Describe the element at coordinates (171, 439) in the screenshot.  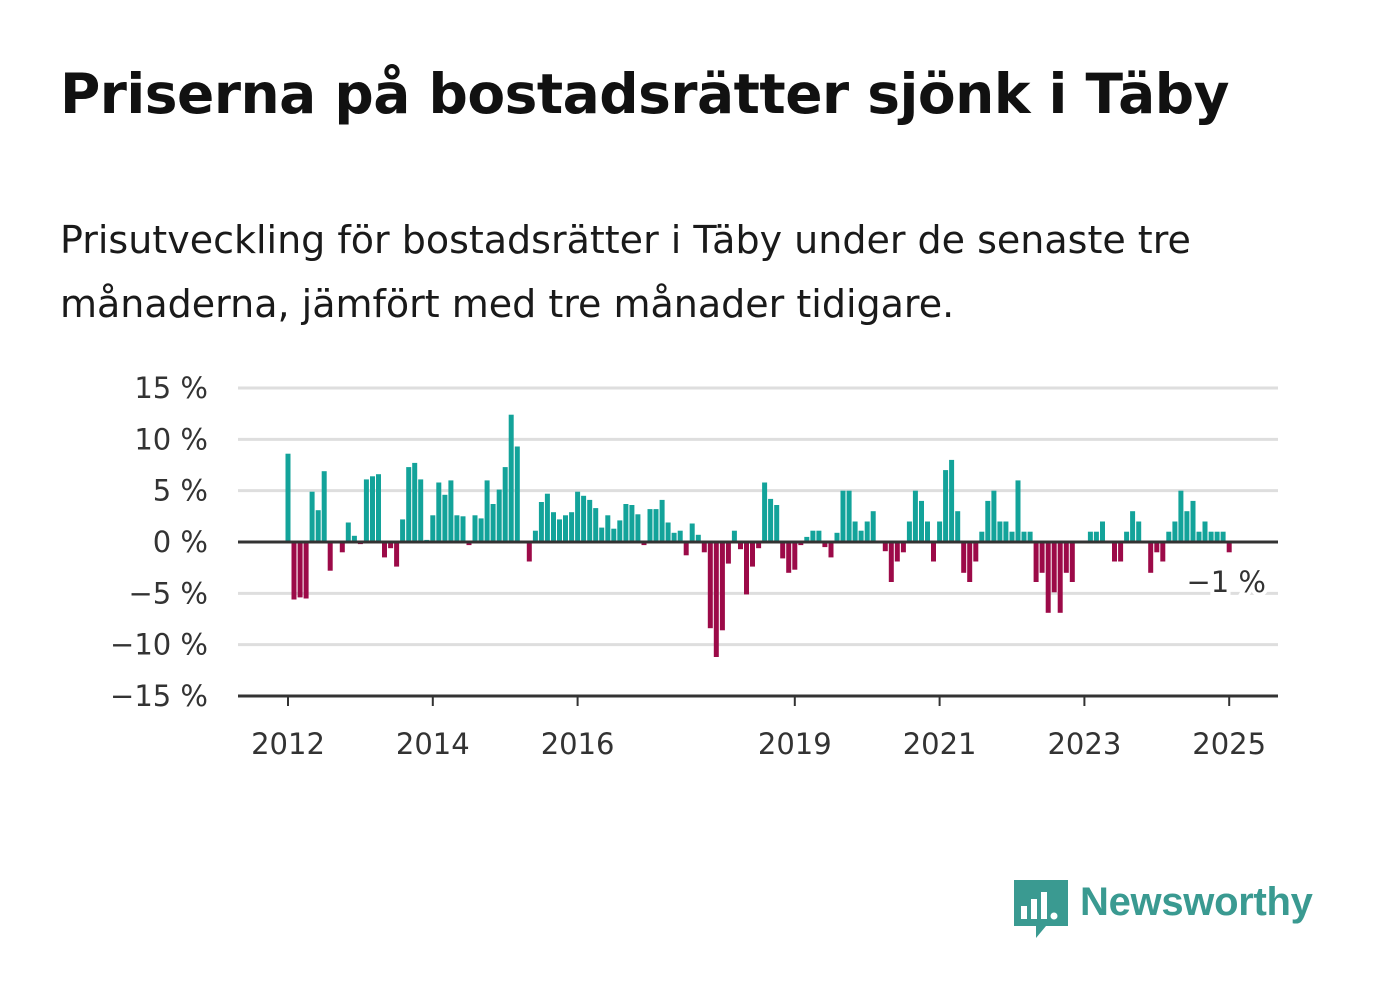
I see `y-tick-label: 10 %` at that location.